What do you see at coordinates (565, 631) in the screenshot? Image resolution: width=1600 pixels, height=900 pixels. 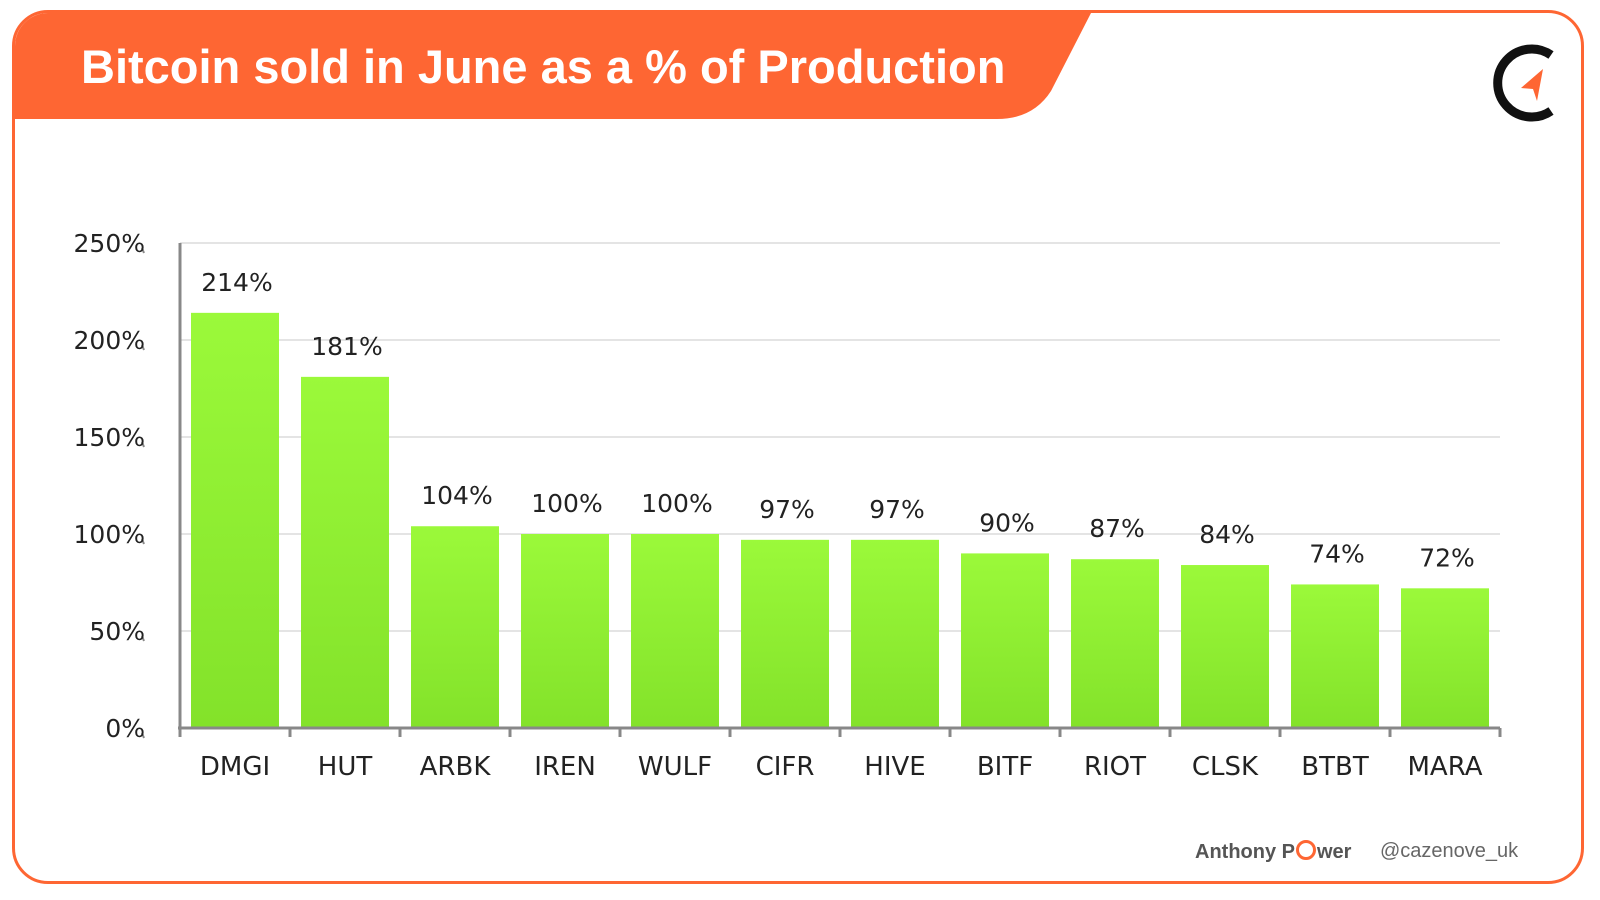 I see `bar-iren` at bounding box center [565, 631].